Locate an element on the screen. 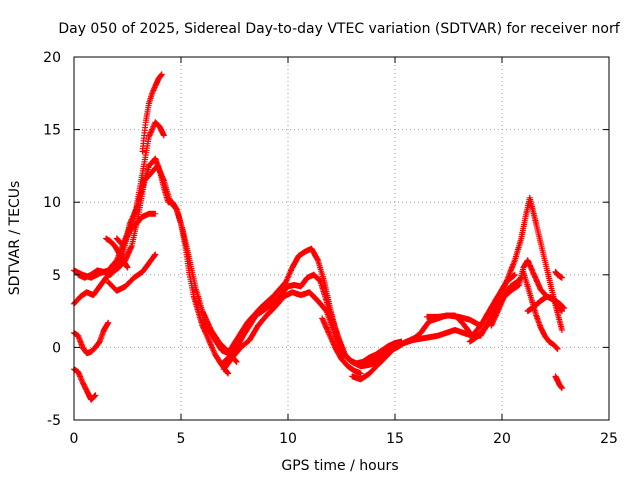 This screenshot has height=480, width=640. x-axis-label: GPS time / hours is located at coordinates (339, 466).